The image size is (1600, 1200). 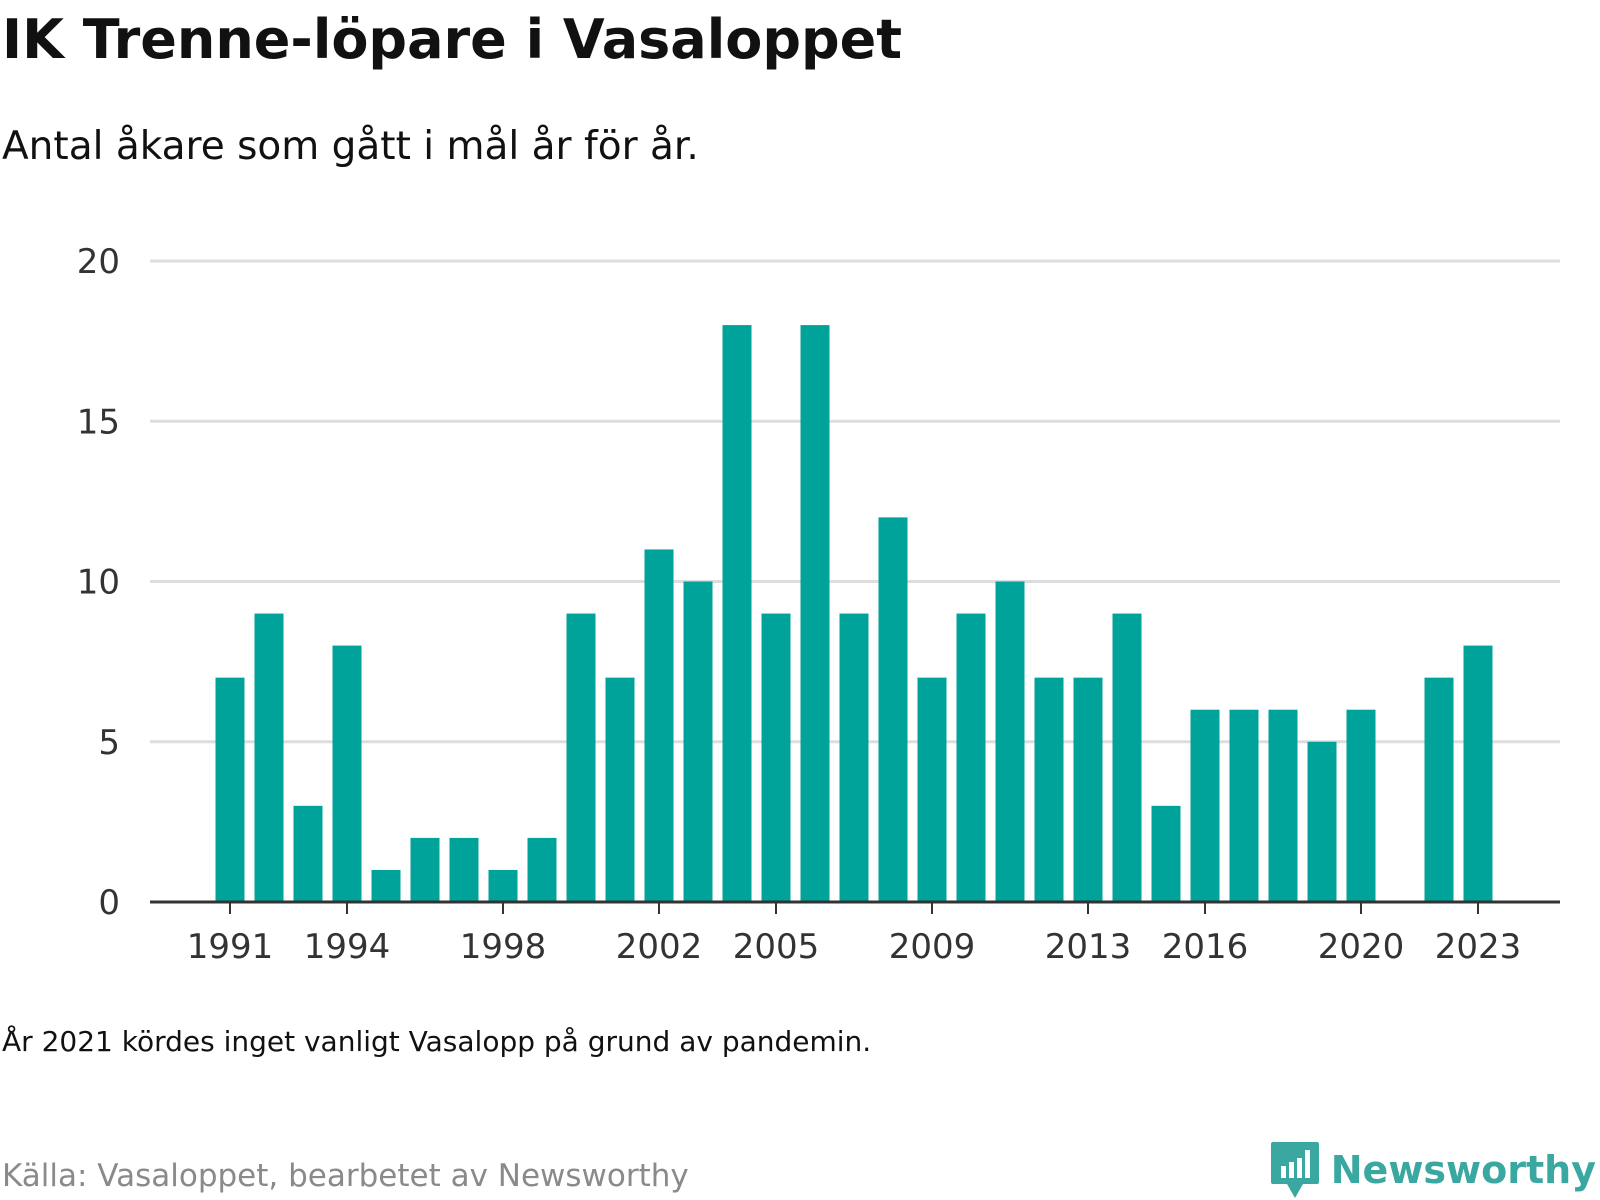 What do you see at coordinates (1205, 805) in the screenshot?
I see `bar-2016` at bounding box center [1205, 805].